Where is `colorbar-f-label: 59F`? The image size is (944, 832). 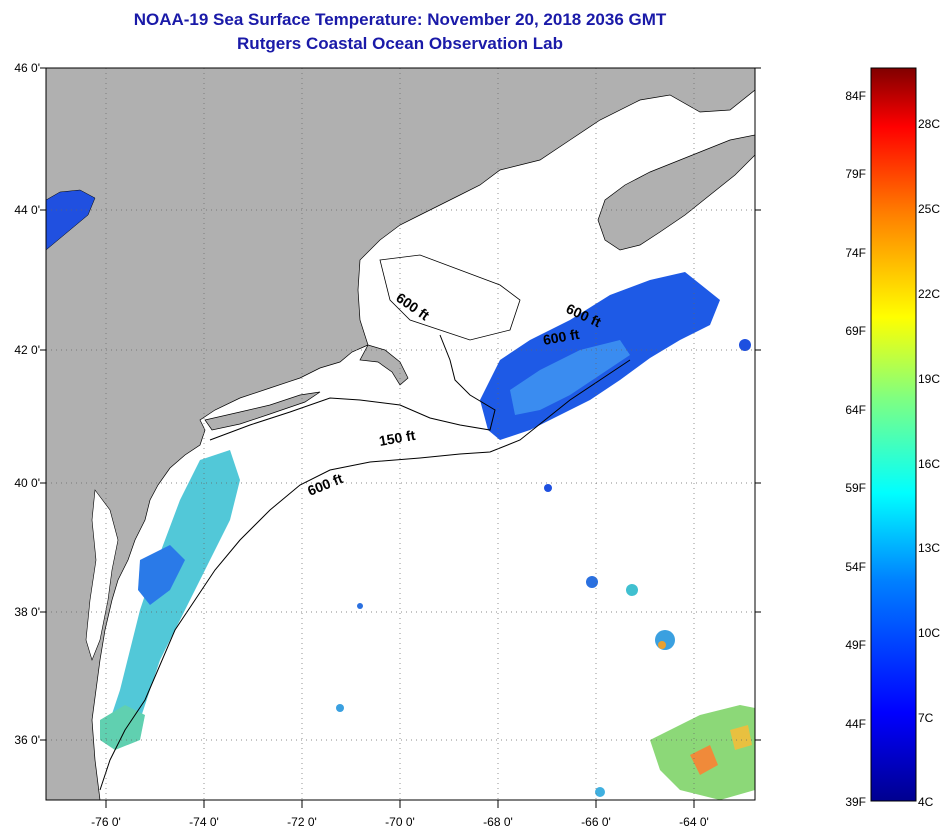 colorbar-f-label: 59F is located at coordinates (855, 488).